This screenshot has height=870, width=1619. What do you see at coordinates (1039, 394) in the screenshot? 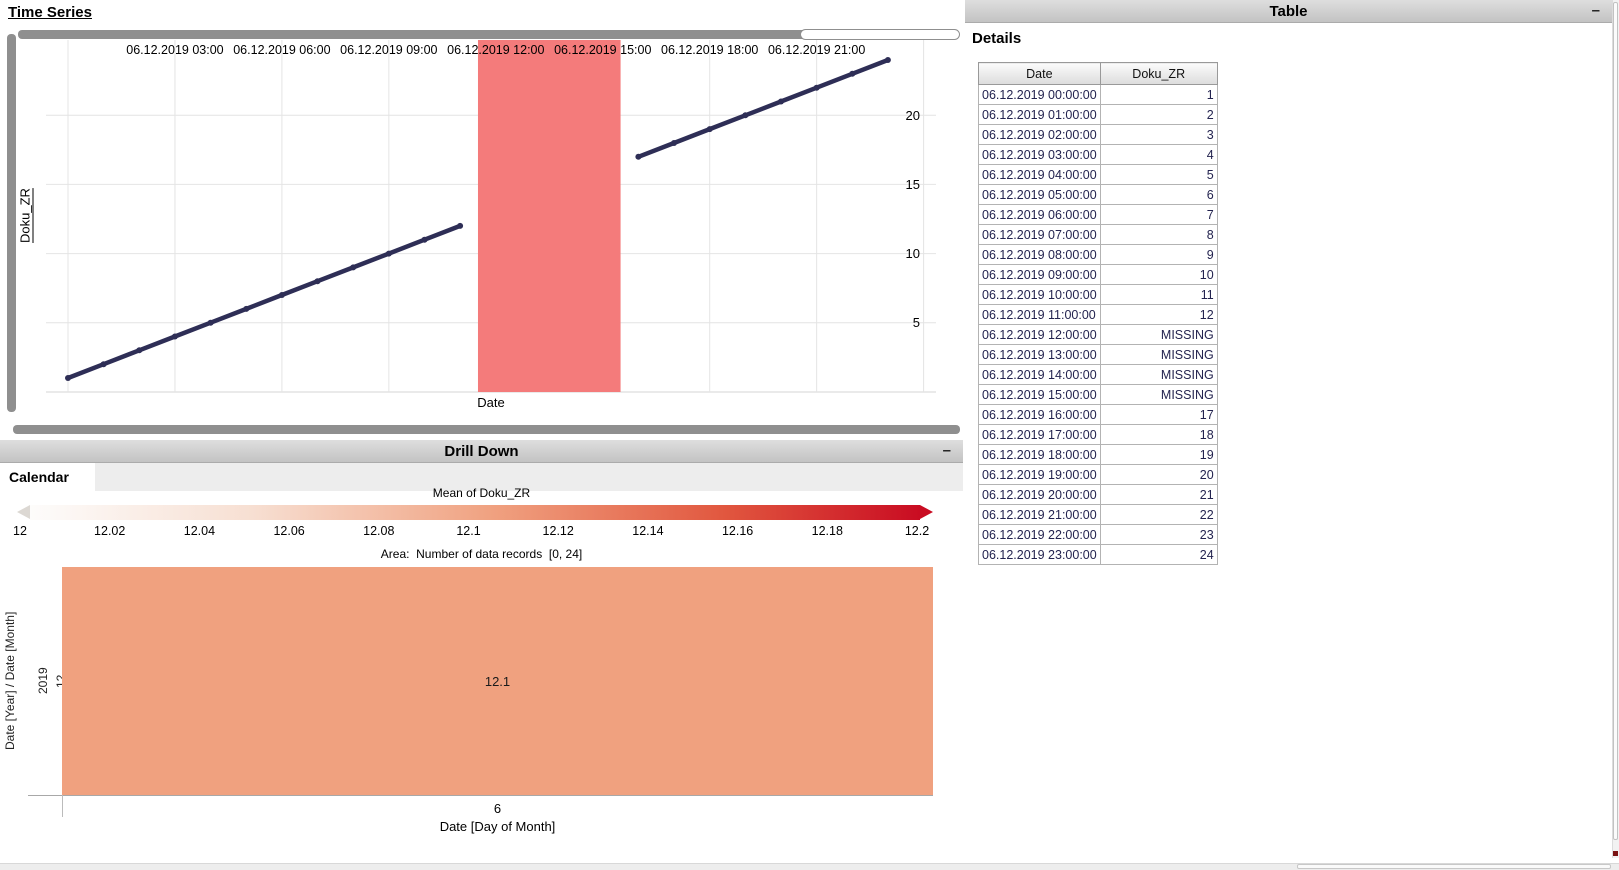
I see `cell-date: 06.12.2019 15:00:00` at bounding box center [1039, 394].